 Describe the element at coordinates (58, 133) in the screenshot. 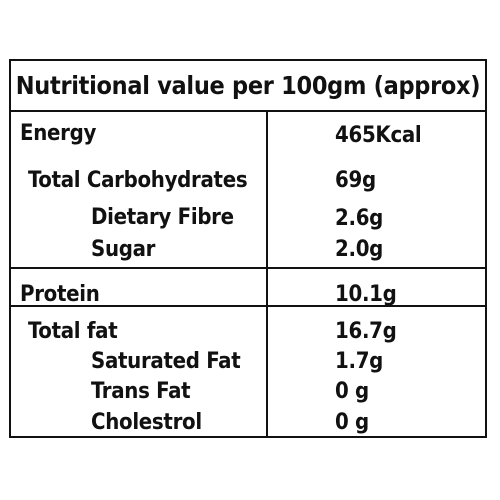

I see `row-label-energy: Energy` at that location.